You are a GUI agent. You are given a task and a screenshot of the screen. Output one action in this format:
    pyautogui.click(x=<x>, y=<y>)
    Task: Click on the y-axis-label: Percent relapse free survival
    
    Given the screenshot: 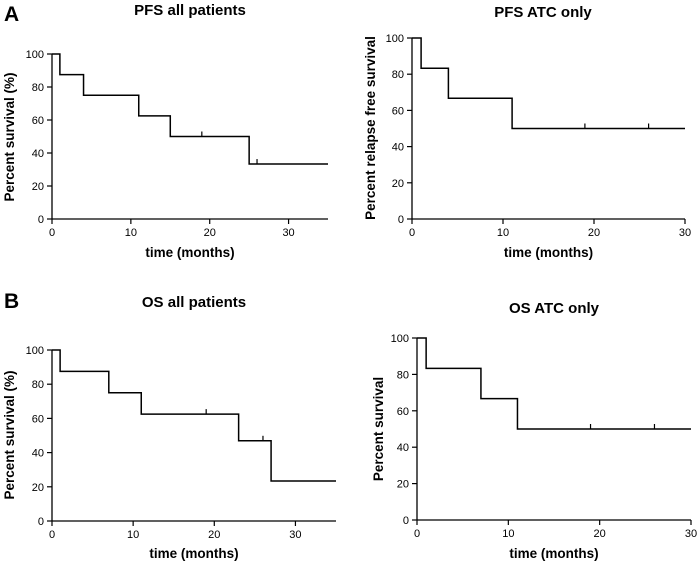 What is the action you would take?
    pyautogui.click(x=370, y=128)
    